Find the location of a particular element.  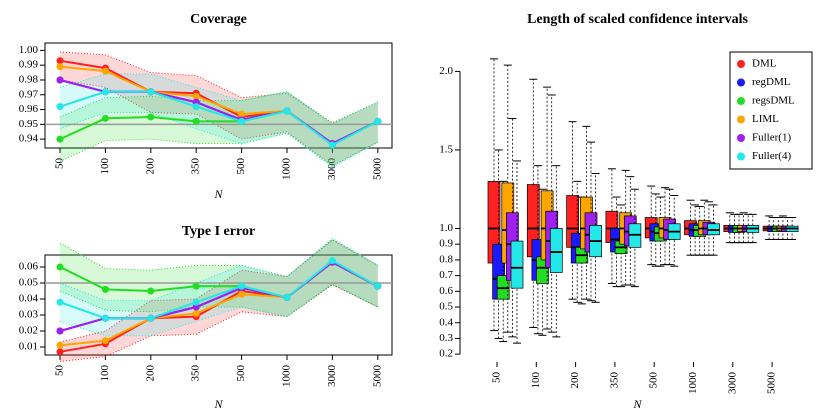

legend-label: DML is located at coordinates (764, 64).